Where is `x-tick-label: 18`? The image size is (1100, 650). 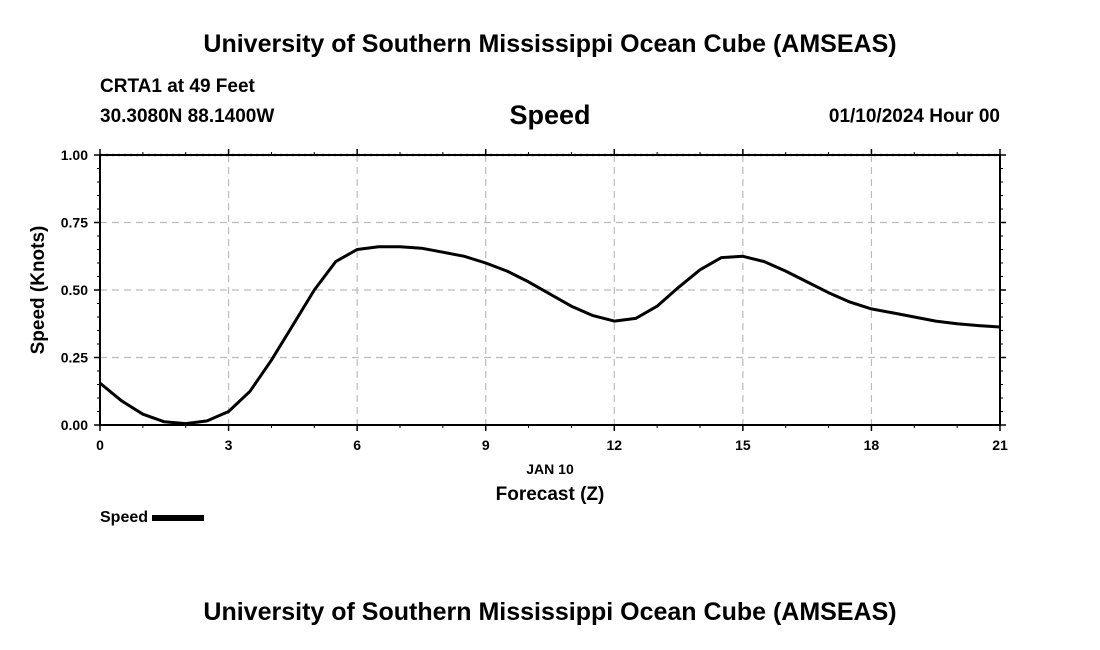
x-tick-label: 18 is located at coordinates (872, 445).